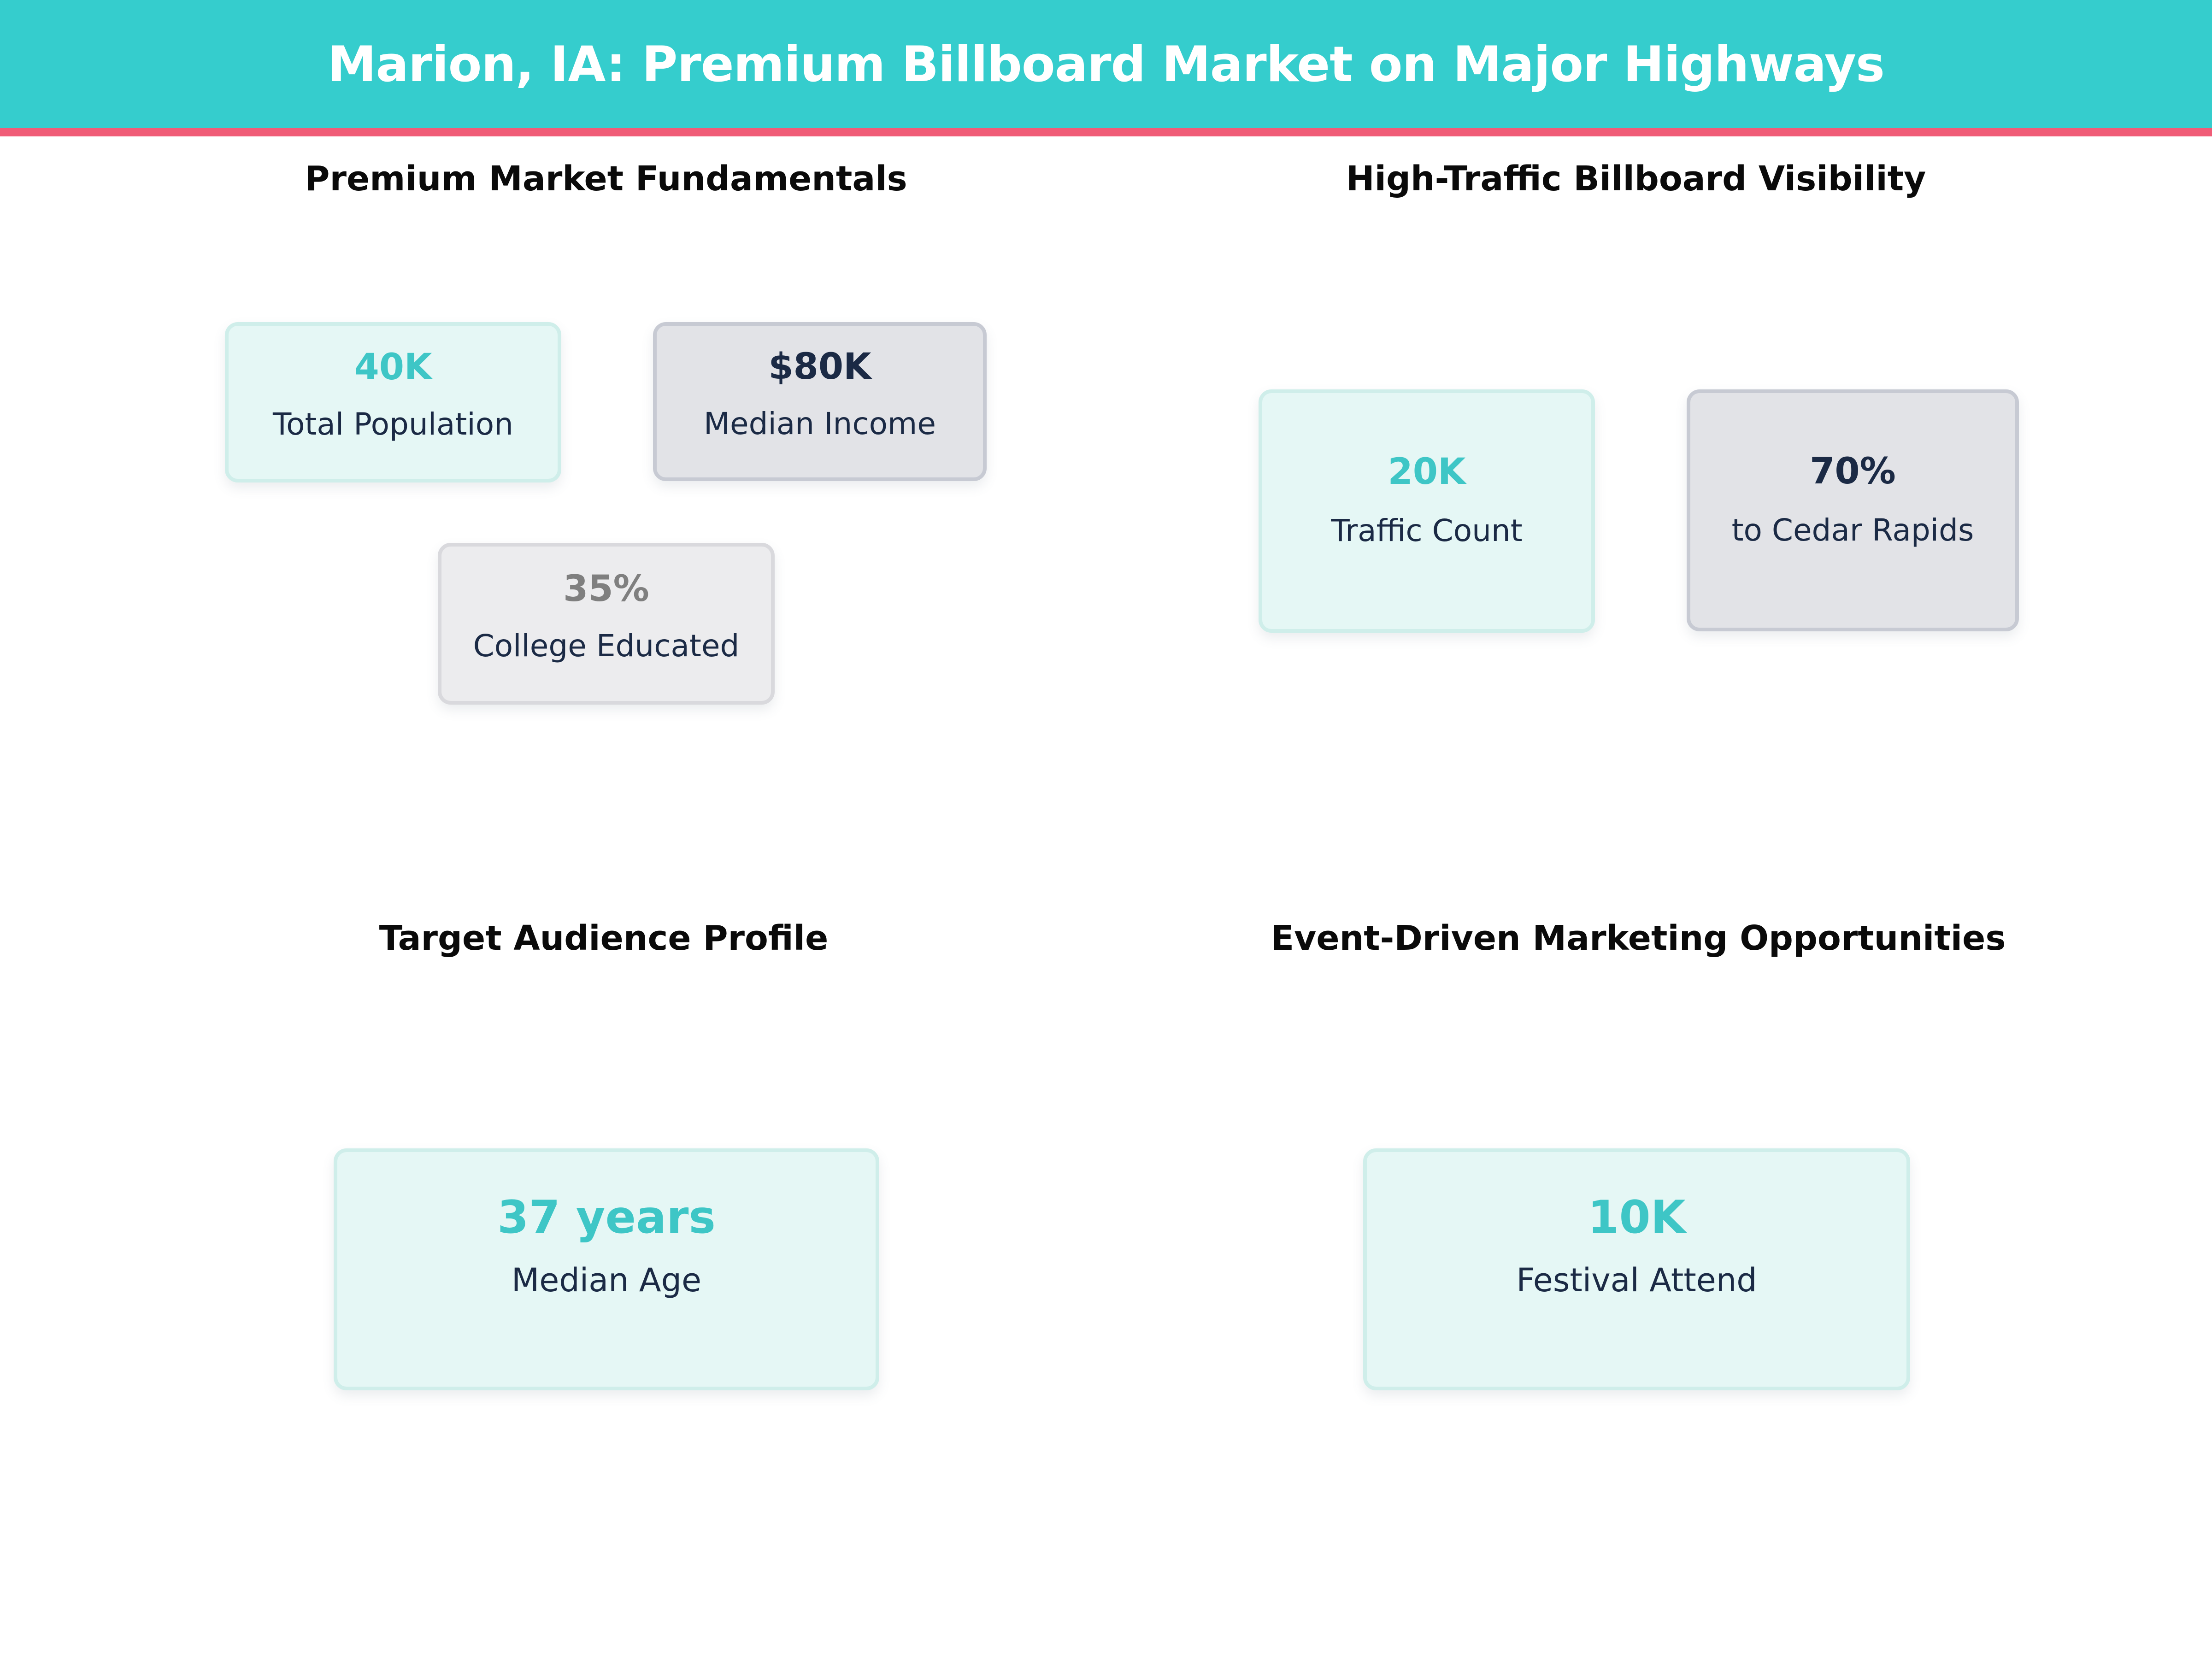 This screenshot has width=2212, height=1659. What do you see at coordinates (1427, 511) in the screenshot?
I see `stat-card-traffic-count: 20K Traffic Count` at bounding box center [1427, 511].